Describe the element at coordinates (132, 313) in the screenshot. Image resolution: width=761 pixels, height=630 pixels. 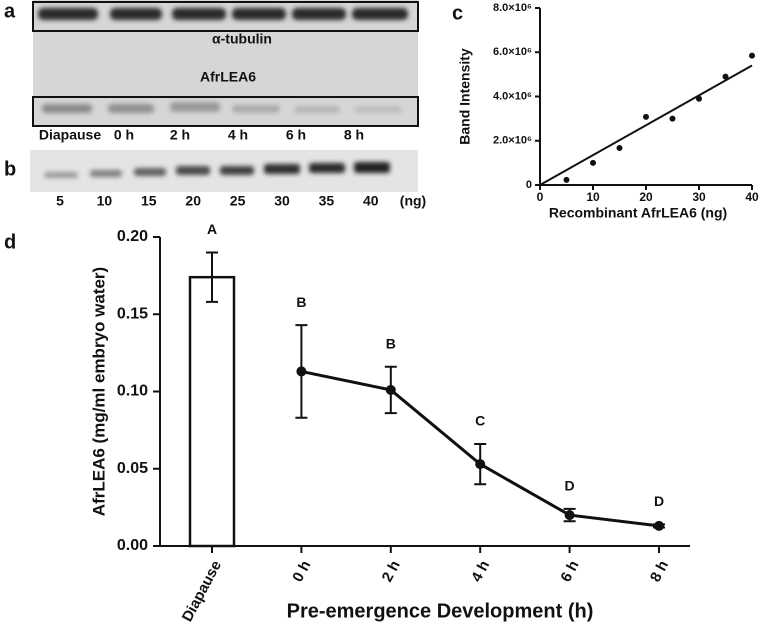
I see `y-tick-label: 0.15` at that location.